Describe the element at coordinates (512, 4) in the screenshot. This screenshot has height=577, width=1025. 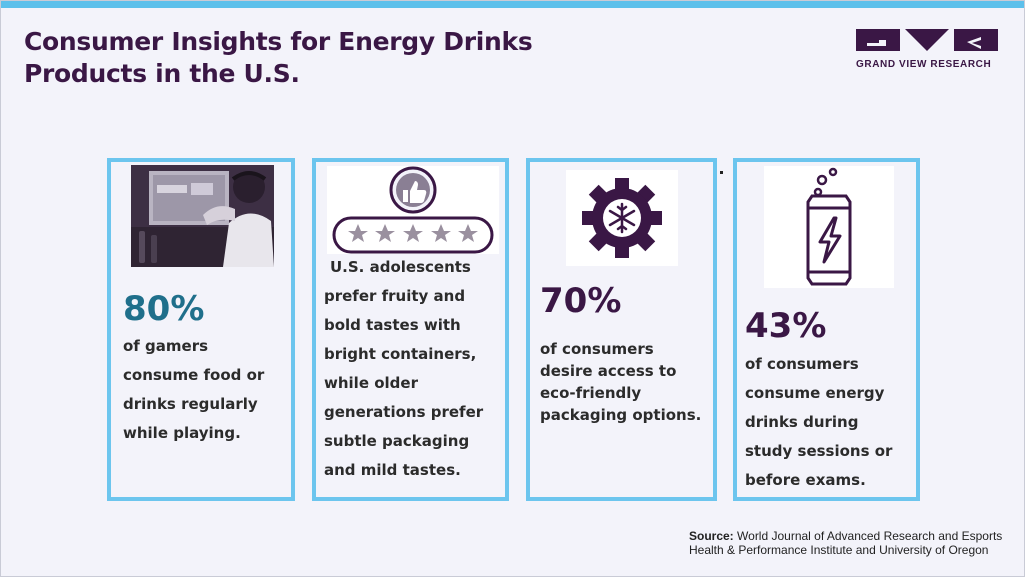
I see `top-accent-bar` at that location.